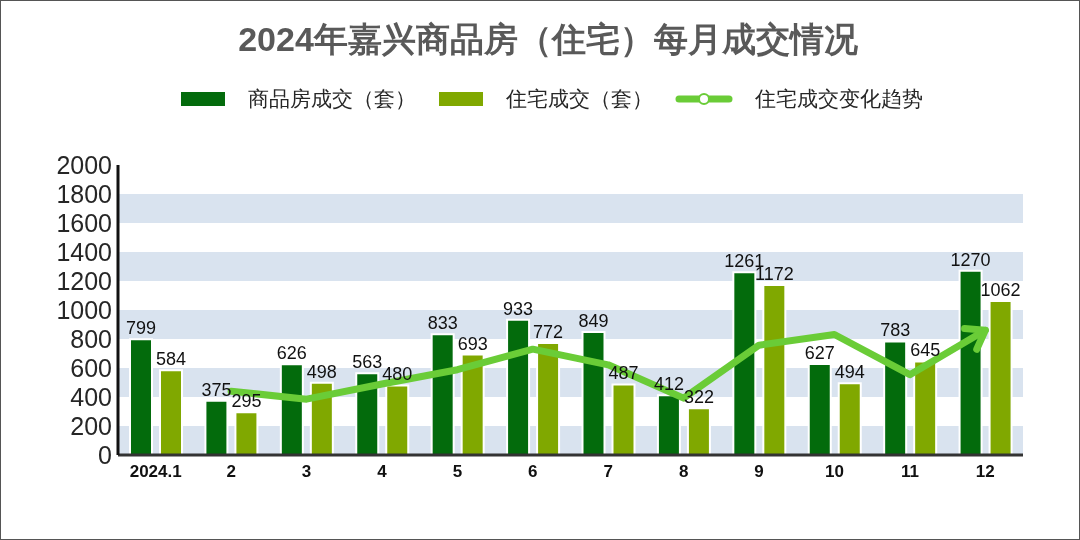 The height and width of the screenshot is (540, 1080). Describe the element at coordinates (367, 362) in the screenshot. I see `data-label: 563` at that location.